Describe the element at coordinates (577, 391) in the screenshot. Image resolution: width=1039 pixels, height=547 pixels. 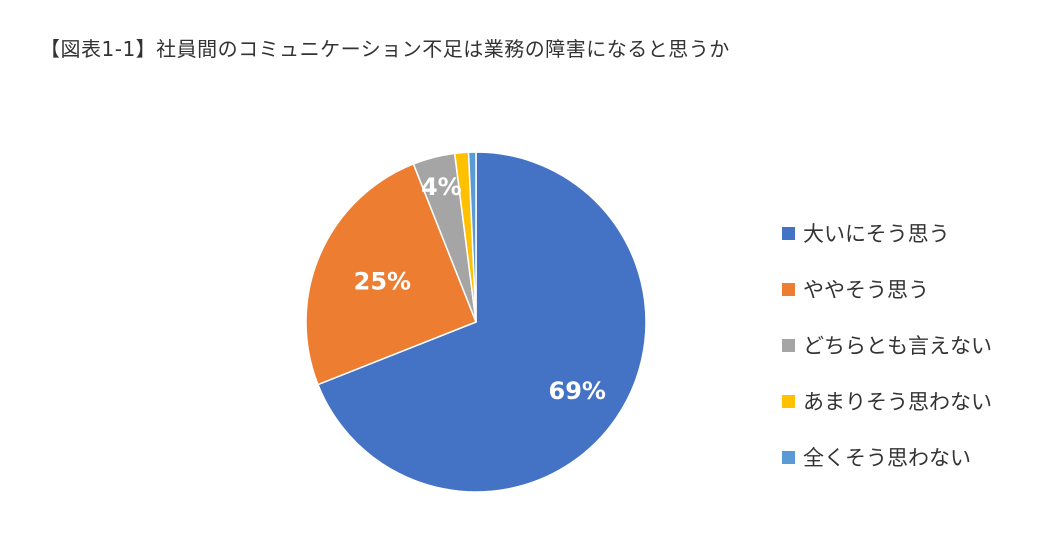
I see `pie-data-label-1: 69%` at that location.